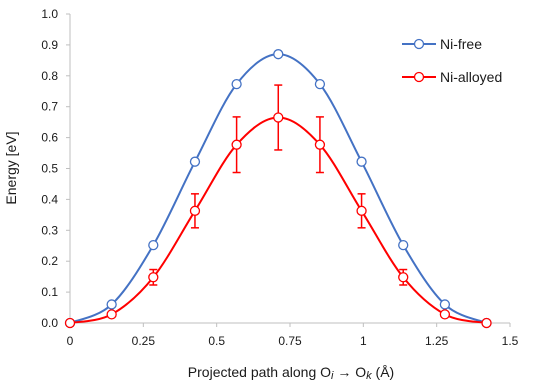 The image size is (543, 386). I want to click on y-tick-label: 1.0, so click(49, 14).